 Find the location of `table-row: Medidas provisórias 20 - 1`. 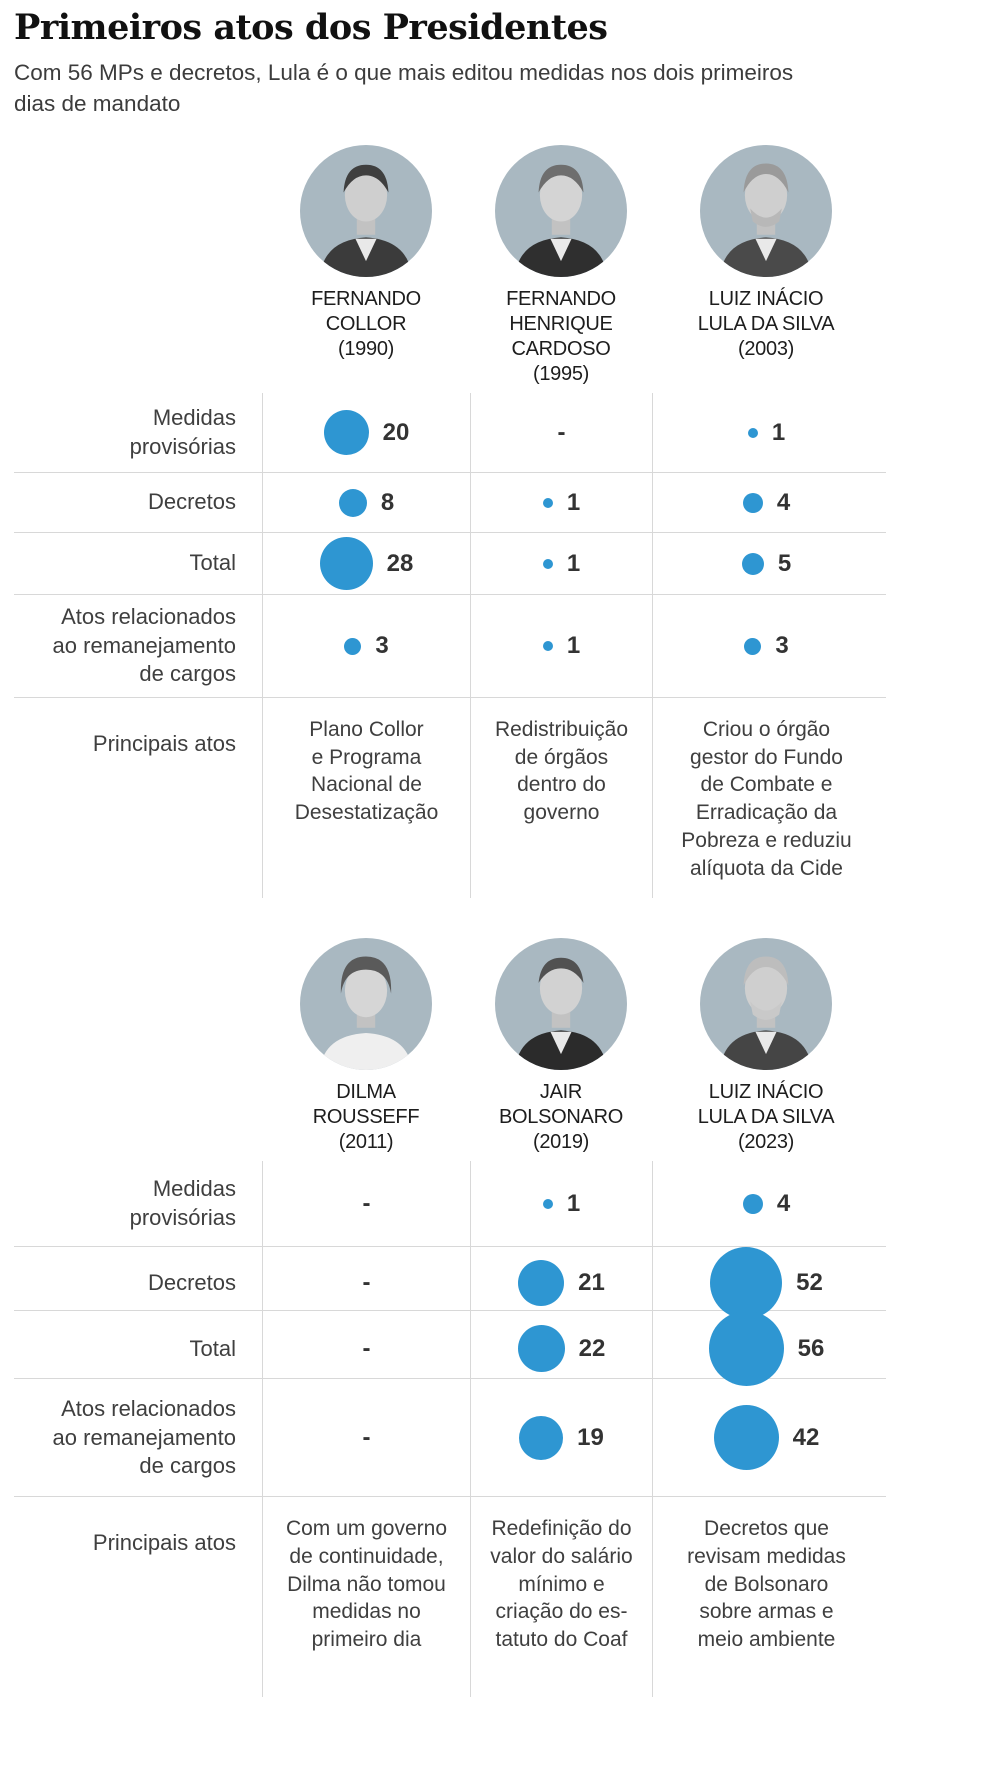

table-row: Medidas provisórias 20 - 1 is located at coordinates (450, 433).